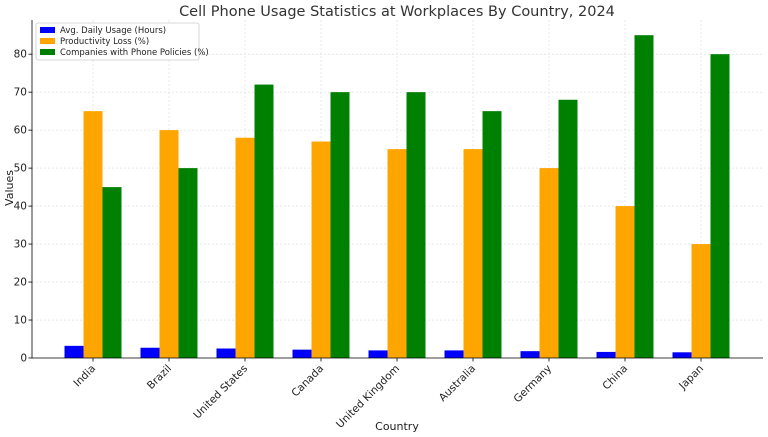 The height and width of the screenshot is (437, 768). I want to click on legend-box, so click(117, 41).